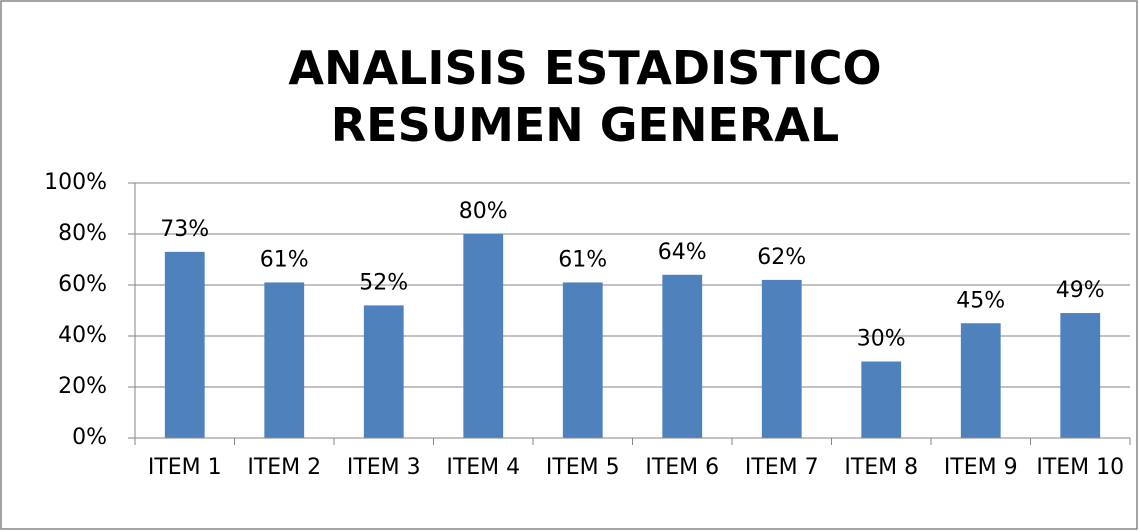 This screenshot has height=532, width=1140. I want to click on chart-title: ANALISIS ESTADISTICO RESUMEN GENERAL, so click(585, 96).